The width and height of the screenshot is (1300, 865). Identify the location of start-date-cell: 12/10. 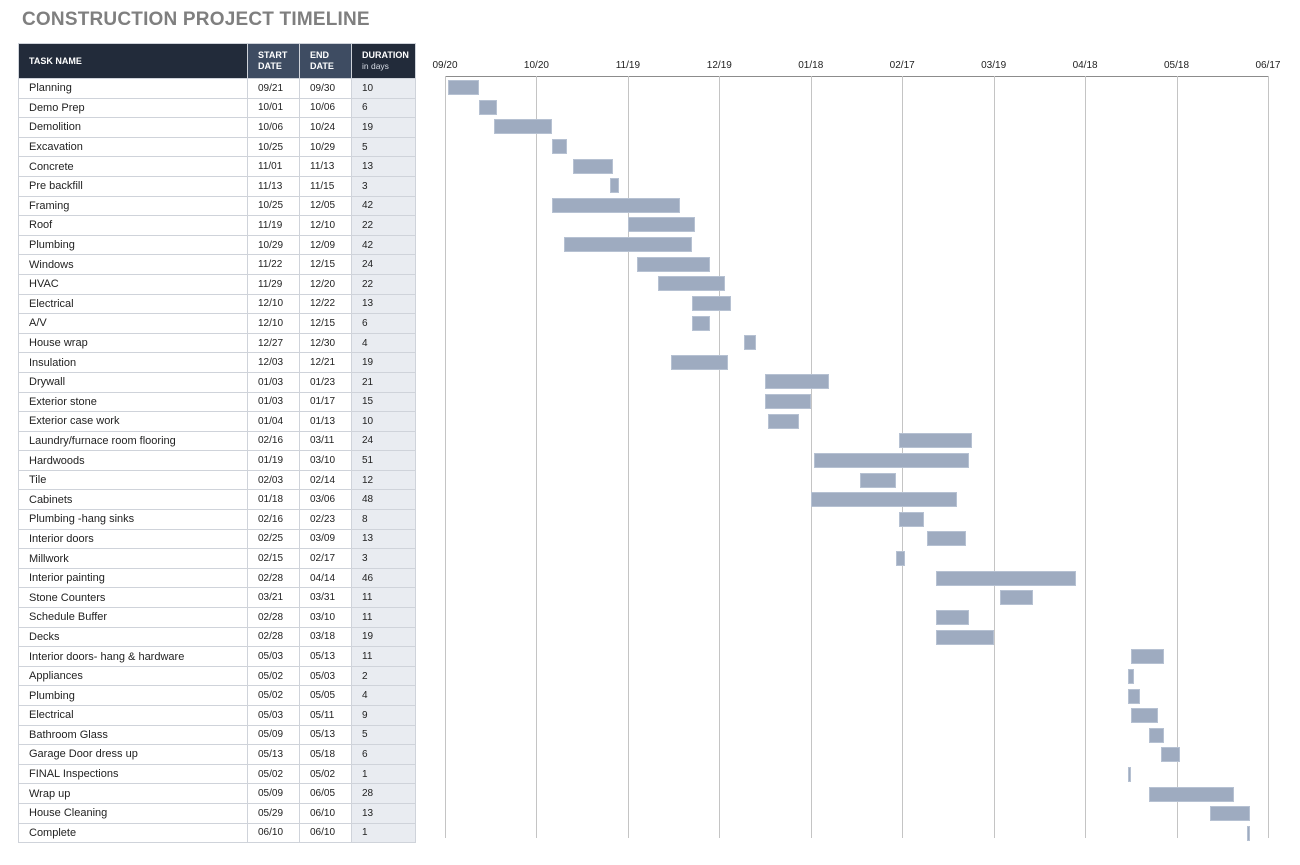
(273, 323).